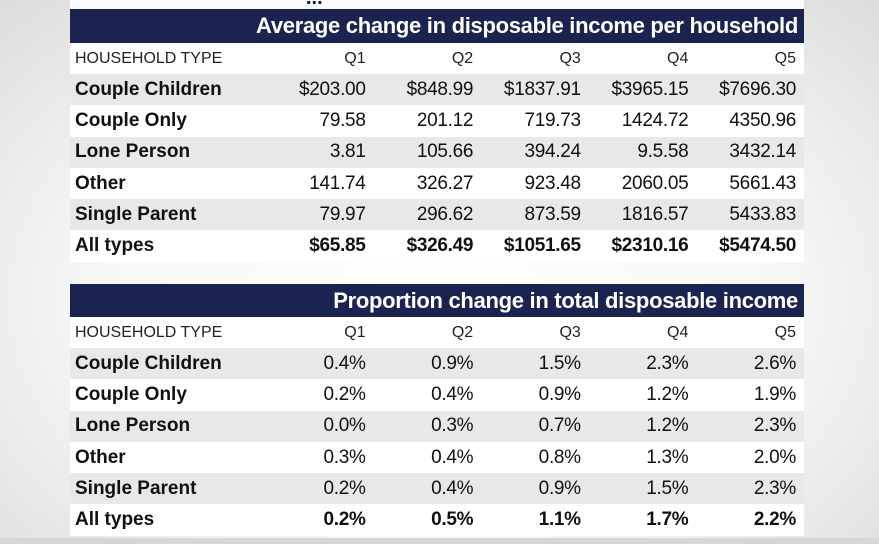 This screenshot has height=544, width=879. Describe the element at coordinates (750, 457) in the screenshot. I see `cell-value: 2.0%` at that location.